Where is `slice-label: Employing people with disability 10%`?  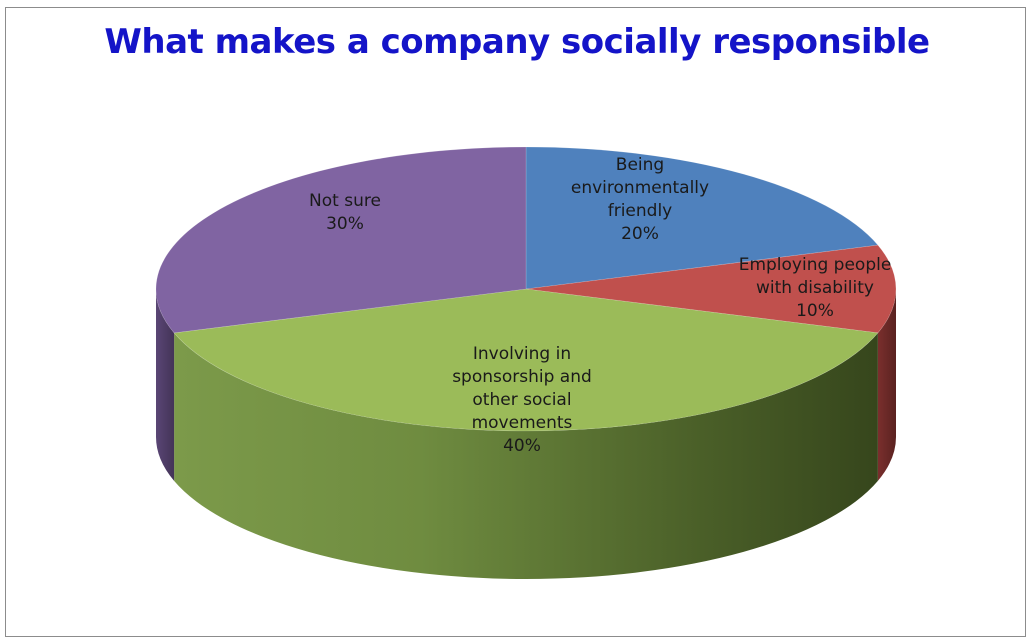
slice-label: Employing people with disability 10% is located at coordinates (815, 288).